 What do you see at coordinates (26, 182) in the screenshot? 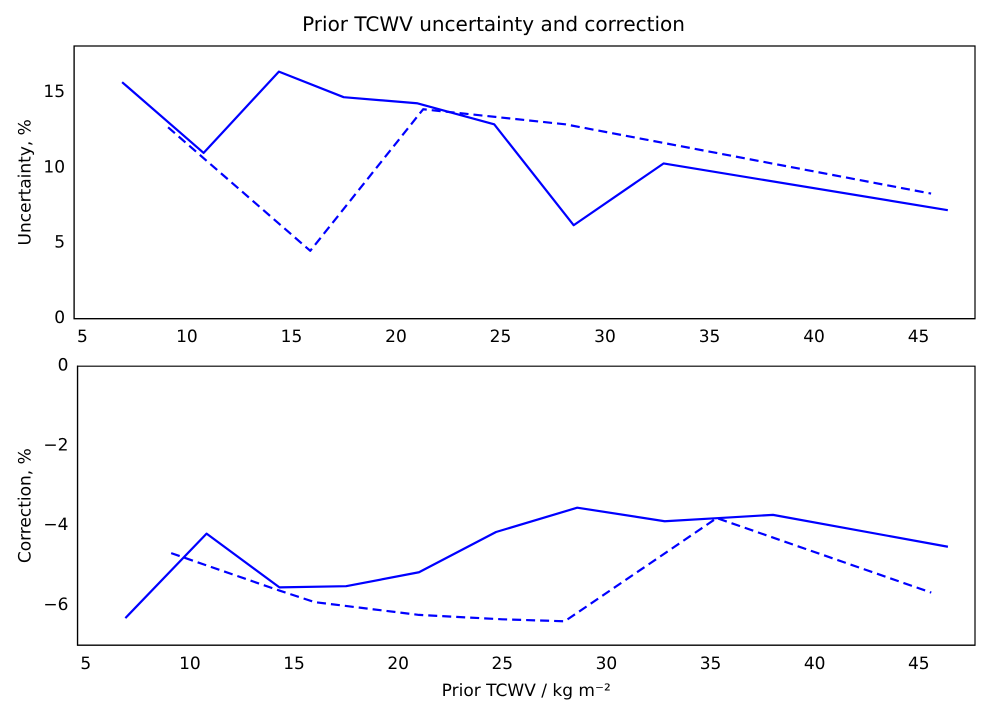
I see `y-axis-title: Uncertainty, %` at bounding box center [26, 182].